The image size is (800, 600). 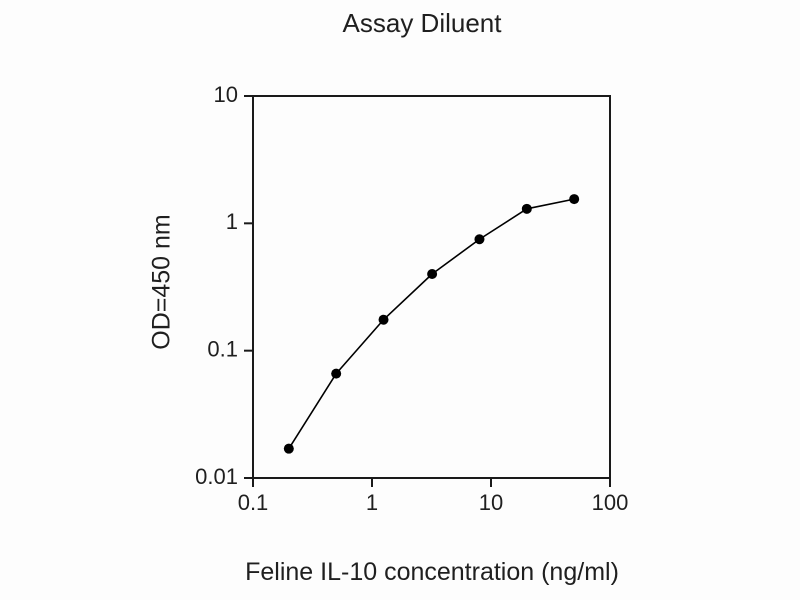 I want to click on x-axis-title: Feline IL-10 concentration (ng/ml), so click(x=432, y=572).